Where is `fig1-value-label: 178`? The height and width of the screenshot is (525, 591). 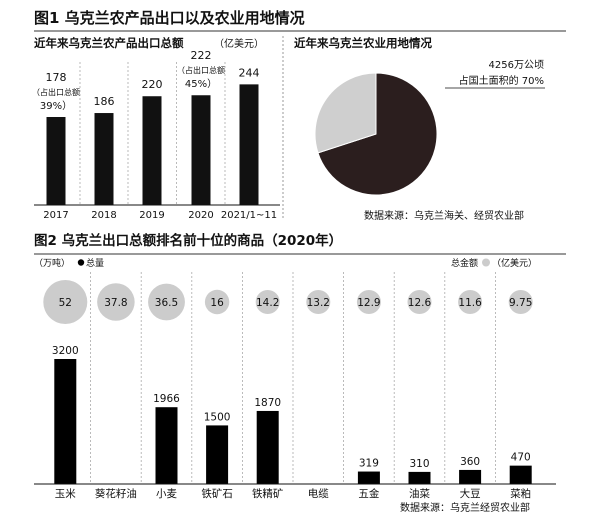
fig1-value-label: 178 is located at coordinates (56, 77).